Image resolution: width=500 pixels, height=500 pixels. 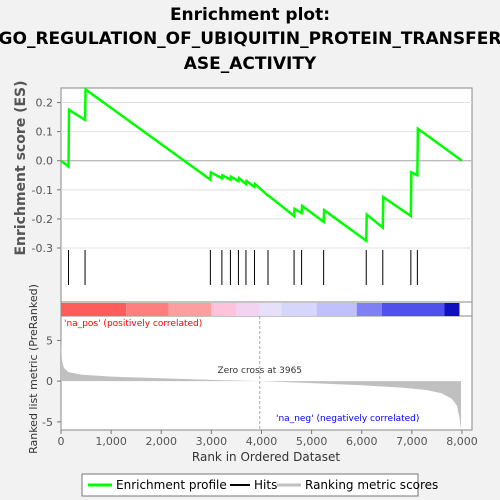 What do you see at coordinates (265, 485) in the screenshot?
I see `legend-label-hits: Hits` at bounding box center [265, 485].